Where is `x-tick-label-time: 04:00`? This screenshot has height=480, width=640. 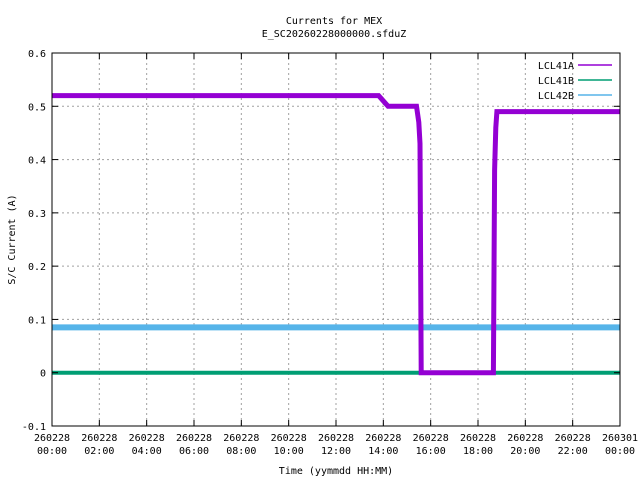
x-tick-label-time: 04:00 is located at coordinates (147, 451).